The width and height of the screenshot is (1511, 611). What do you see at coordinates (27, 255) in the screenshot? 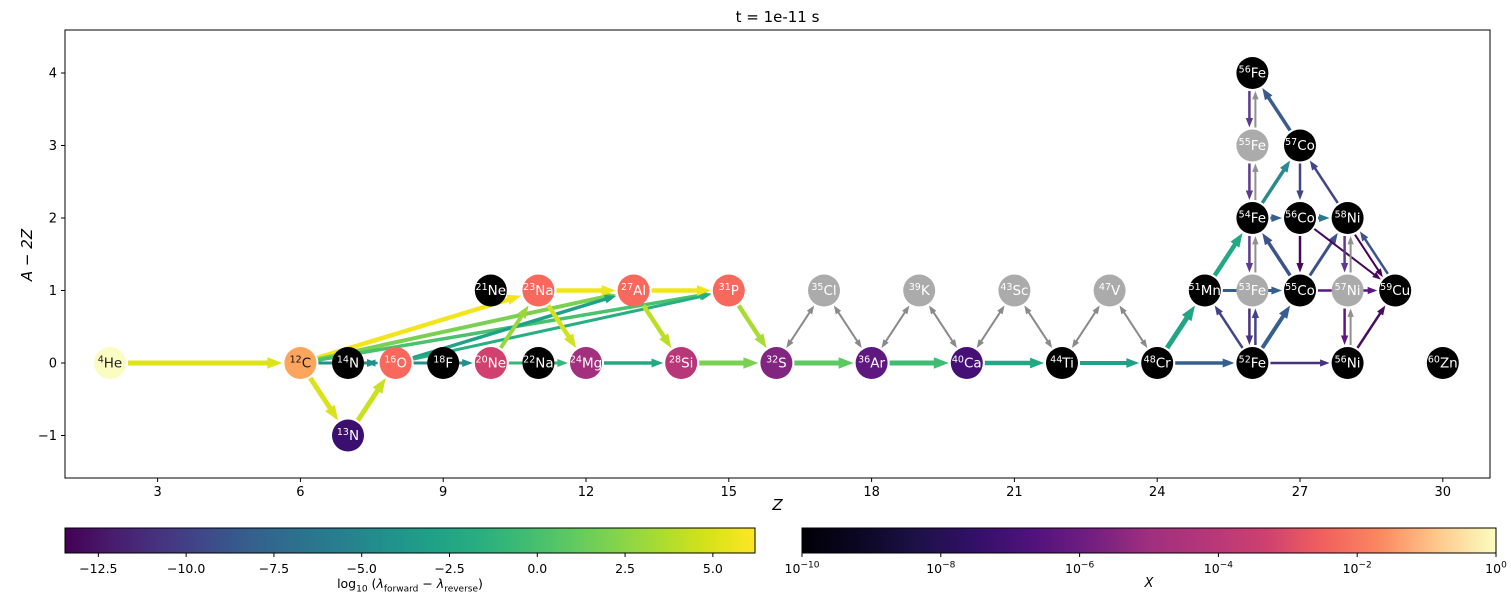
I see `y-axis-label: A − 2Z` at bounding box center [27, 255].